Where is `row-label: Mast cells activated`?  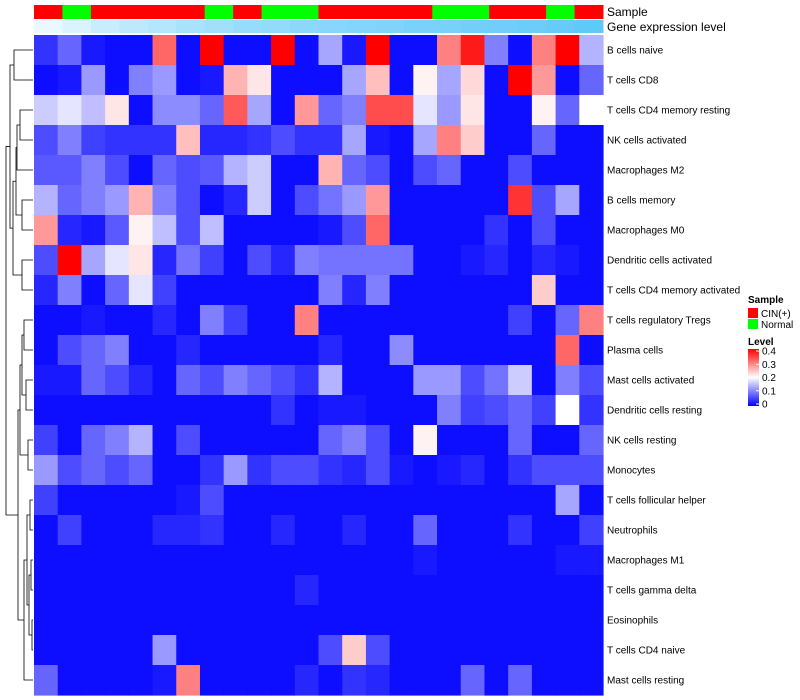 row-label: Mast cells activated is located at coordinates (650, 381).